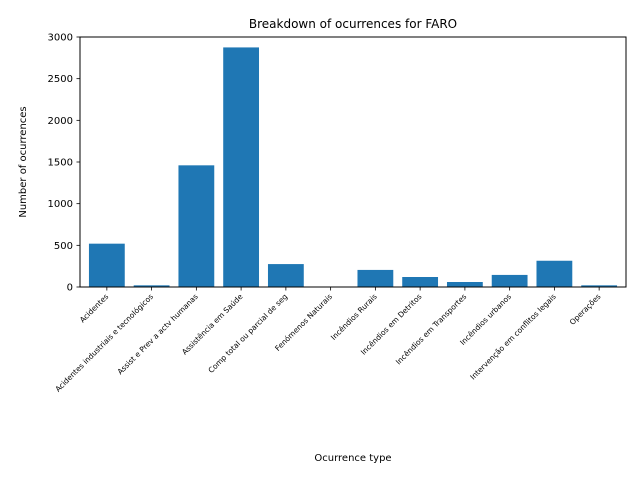 This screenshot has height=485, width=640. I want to click on y-tick-label: 0, so click(70, 288).